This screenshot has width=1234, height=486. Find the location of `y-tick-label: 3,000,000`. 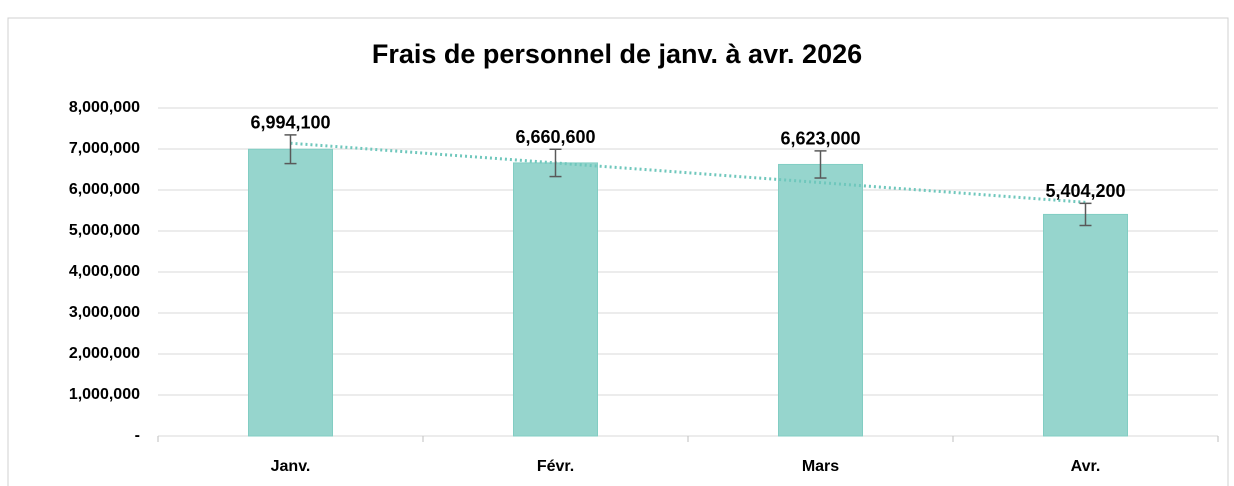

y-tick-label: 3,000,000 is located at coordinates (104, 312).